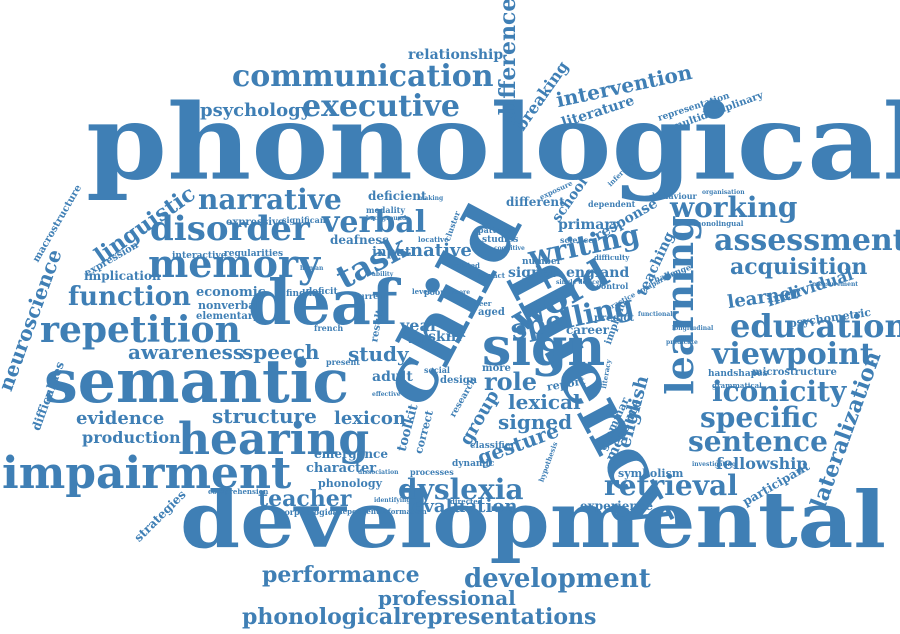 This screenshot has width=900, height=634. Describe the element at coordinates (238, 491) in the screenshot. I see `cloud-word: comprehension` at that location.